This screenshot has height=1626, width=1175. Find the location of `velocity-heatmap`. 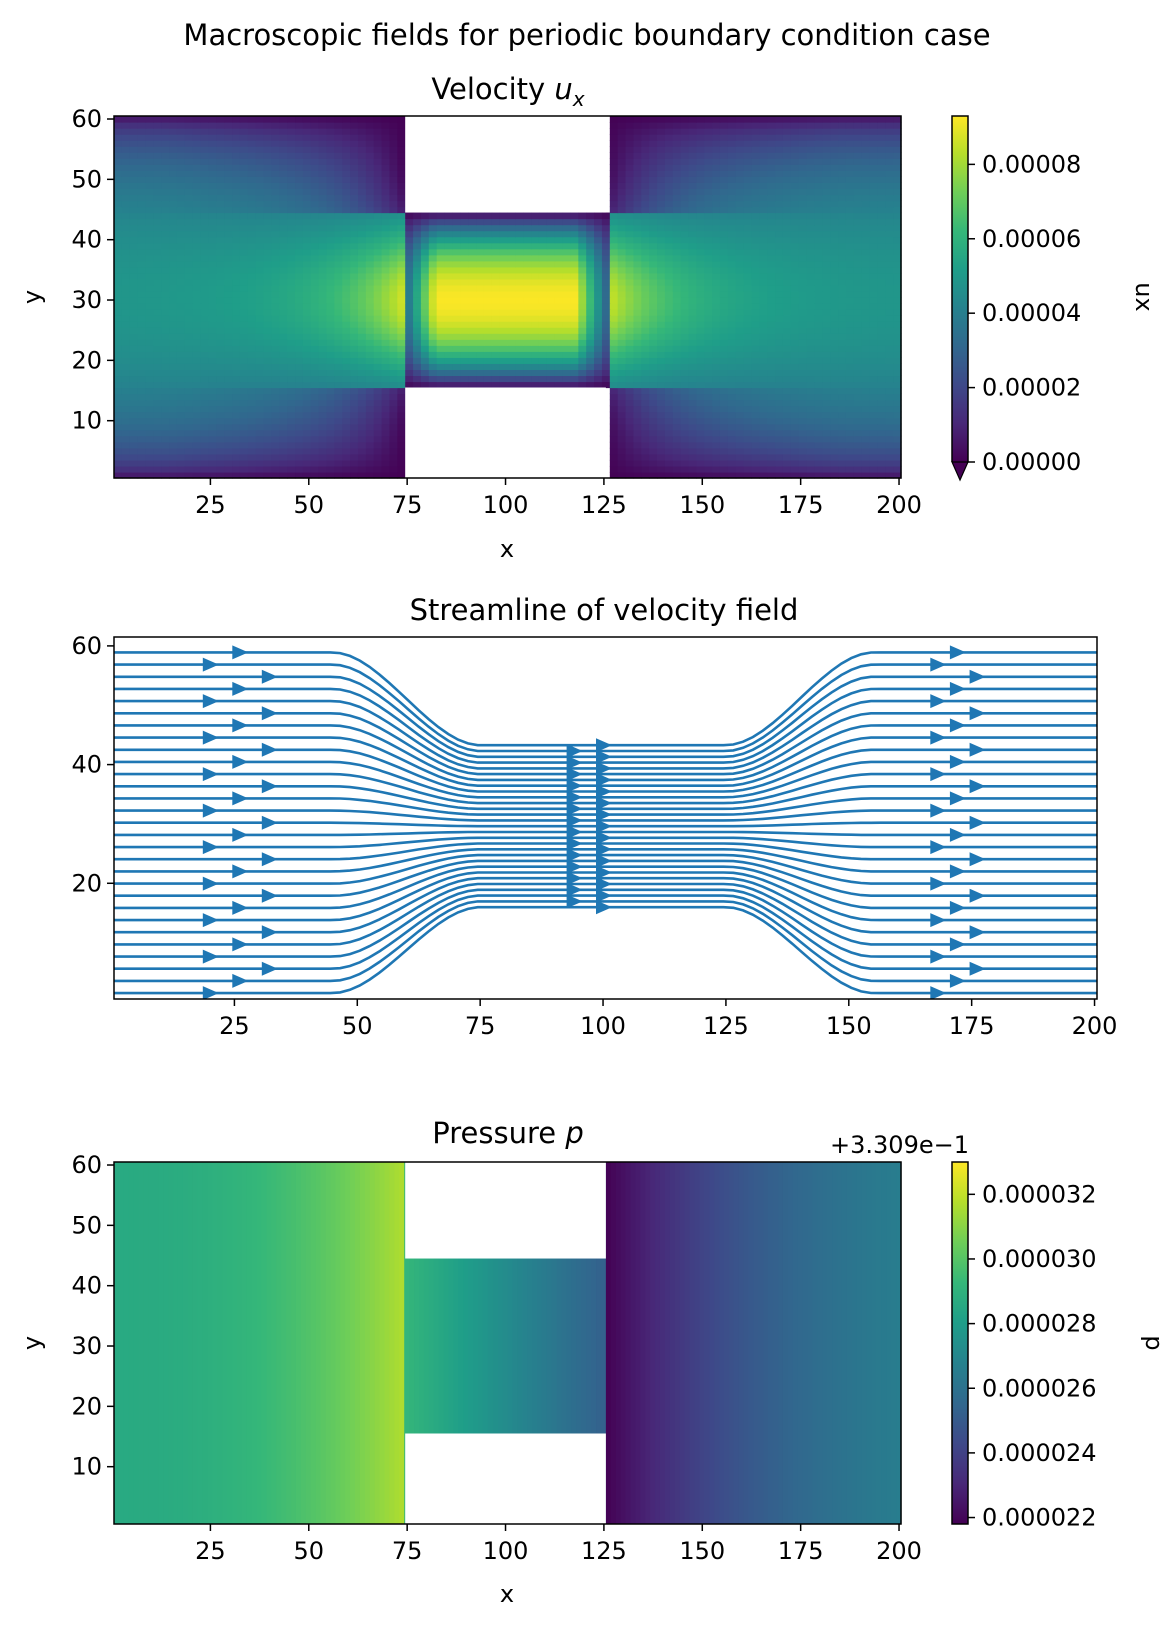

velocity-heatmap is located at coordinates (508, 297).